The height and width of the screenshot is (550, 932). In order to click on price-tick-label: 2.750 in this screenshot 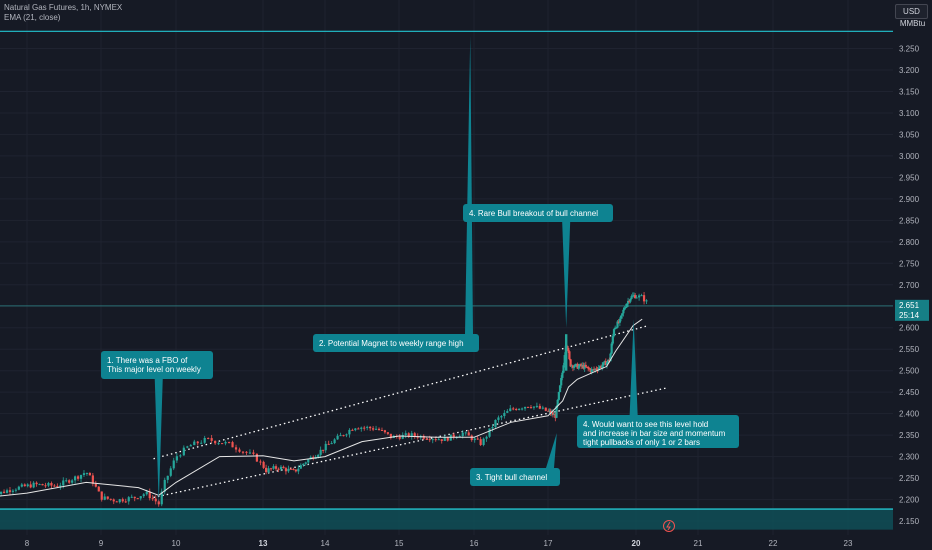, I will do `click(909, 263)`.